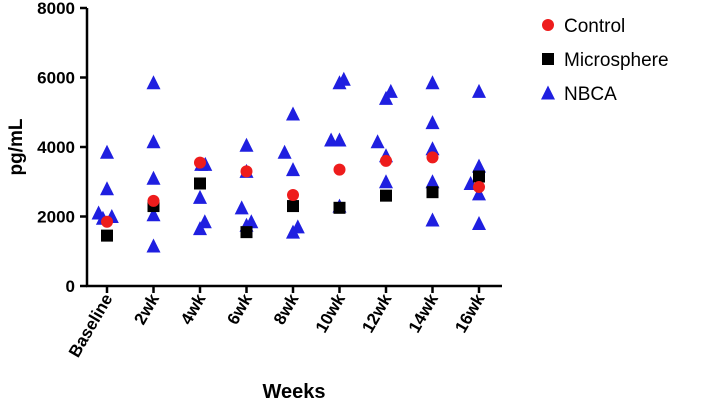 The width and height of the screenshot is (708, 403). What do you see at coordinates (56, 217) in the screenshot?
I see `y-tick-label: 2000` at bounding box center [56, 217].